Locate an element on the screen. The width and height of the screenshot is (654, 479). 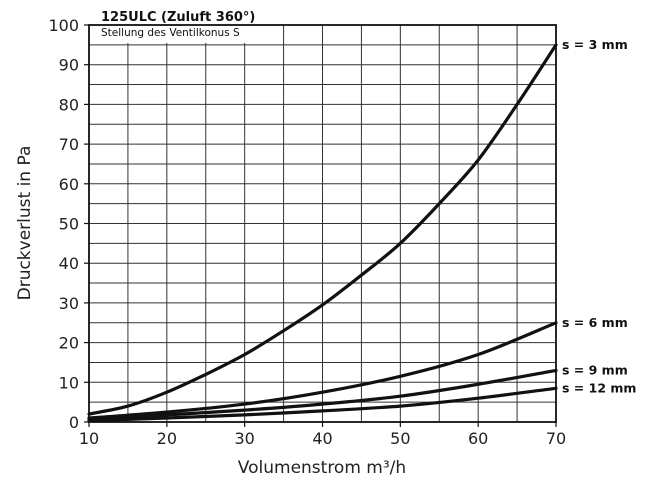
y-tick-label: 100 is located at coordinates (63, 25).